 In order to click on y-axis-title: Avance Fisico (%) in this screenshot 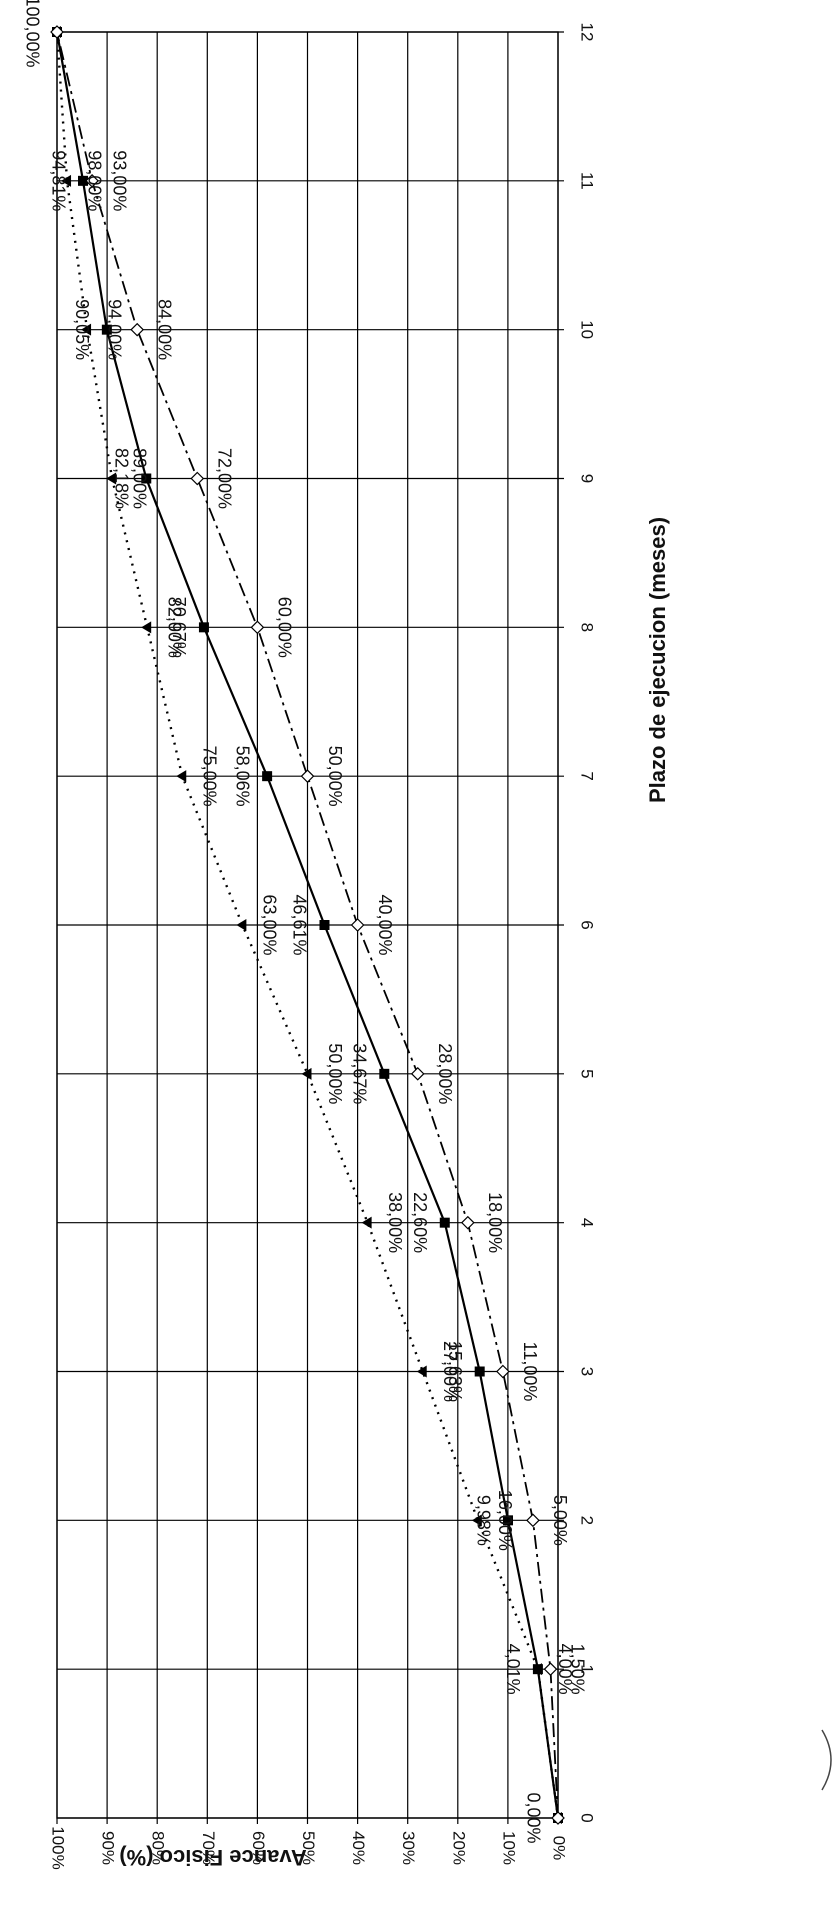, I will do `click(212, 1857)`.